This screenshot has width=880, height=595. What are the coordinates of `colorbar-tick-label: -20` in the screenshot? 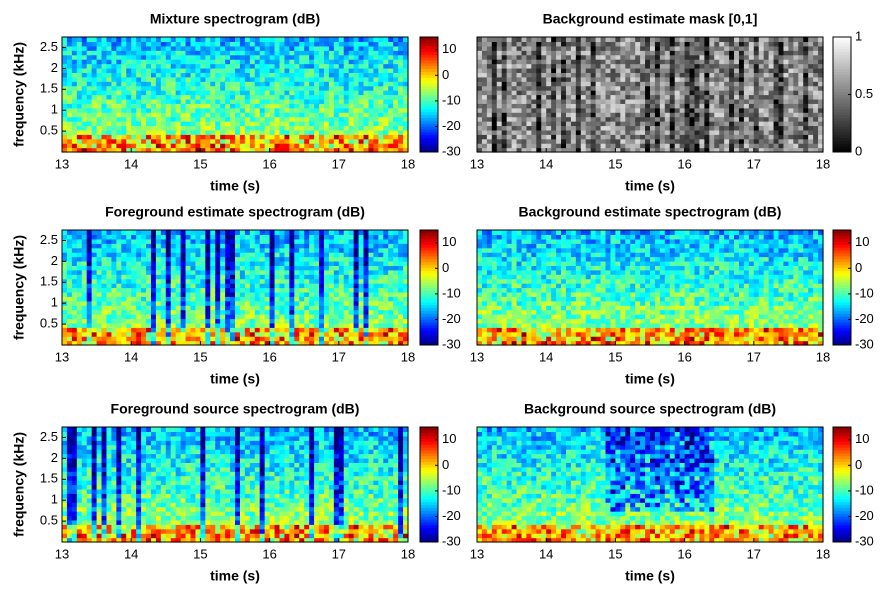 It's located at (451, 125).